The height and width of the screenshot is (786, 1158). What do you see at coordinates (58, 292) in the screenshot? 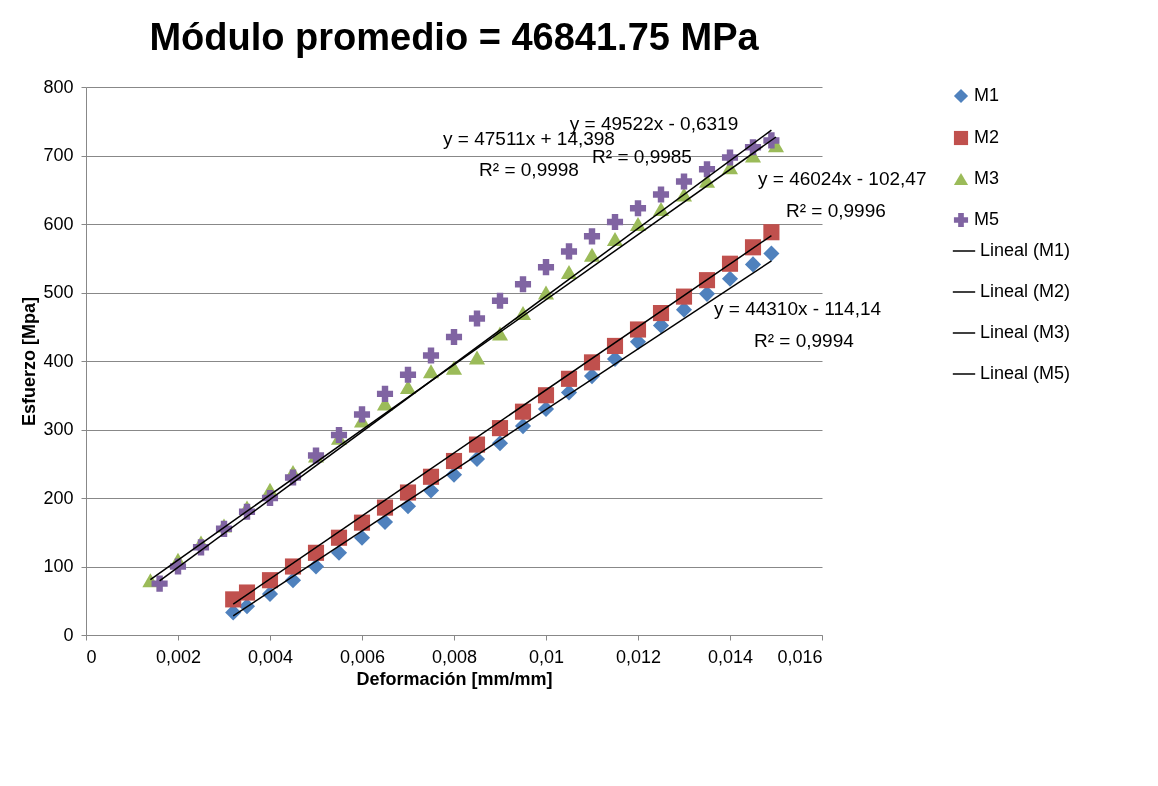
I see `y-tick-label: 500` at bounding box center [58, 292].